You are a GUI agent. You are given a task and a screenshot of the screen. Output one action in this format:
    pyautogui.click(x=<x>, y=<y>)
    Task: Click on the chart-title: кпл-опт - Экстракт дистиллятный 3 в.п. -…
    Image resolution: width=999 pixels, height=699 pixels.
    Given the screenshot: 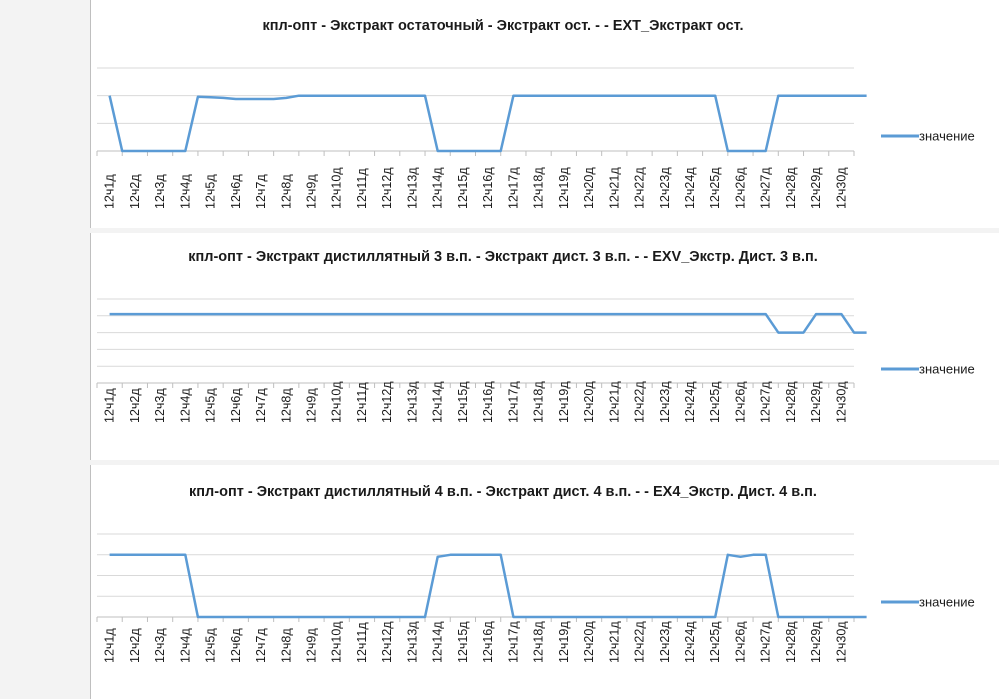 What is the action you would take?
    pyautogui.click(x=503, y=257)
    